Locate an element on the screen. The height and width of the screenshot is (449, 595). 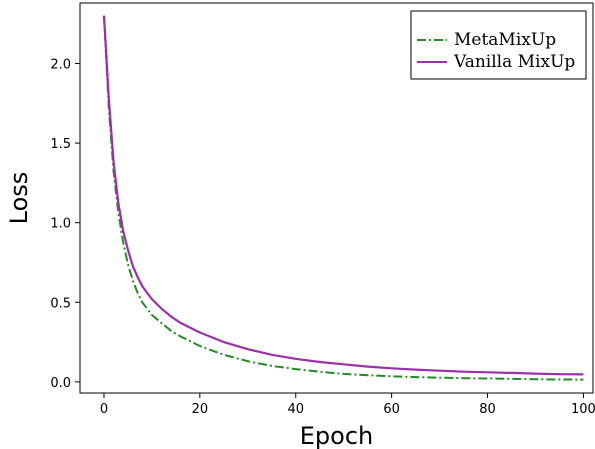
x-tick-label: 60 is located at coordinates (391, 409).